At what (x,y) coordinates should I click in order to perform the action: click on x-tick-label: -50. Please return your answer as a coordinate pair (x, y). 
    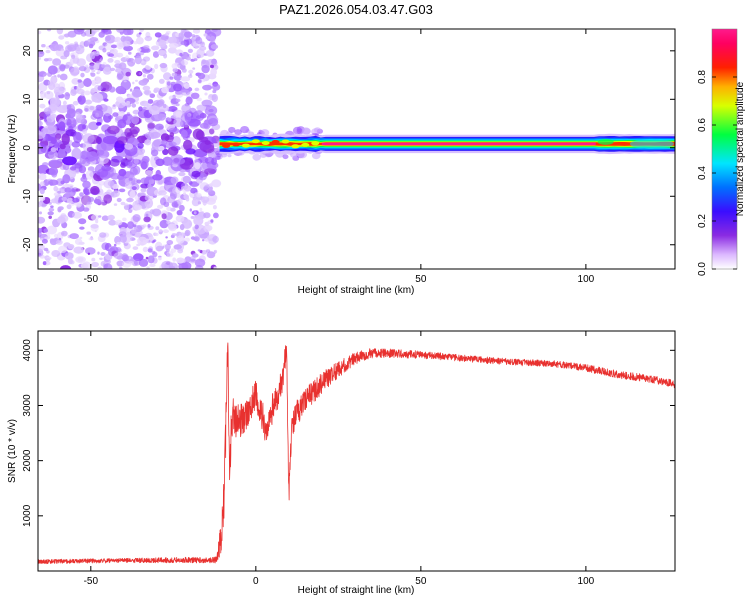
    Looking at the image, I should click on (91, 581).